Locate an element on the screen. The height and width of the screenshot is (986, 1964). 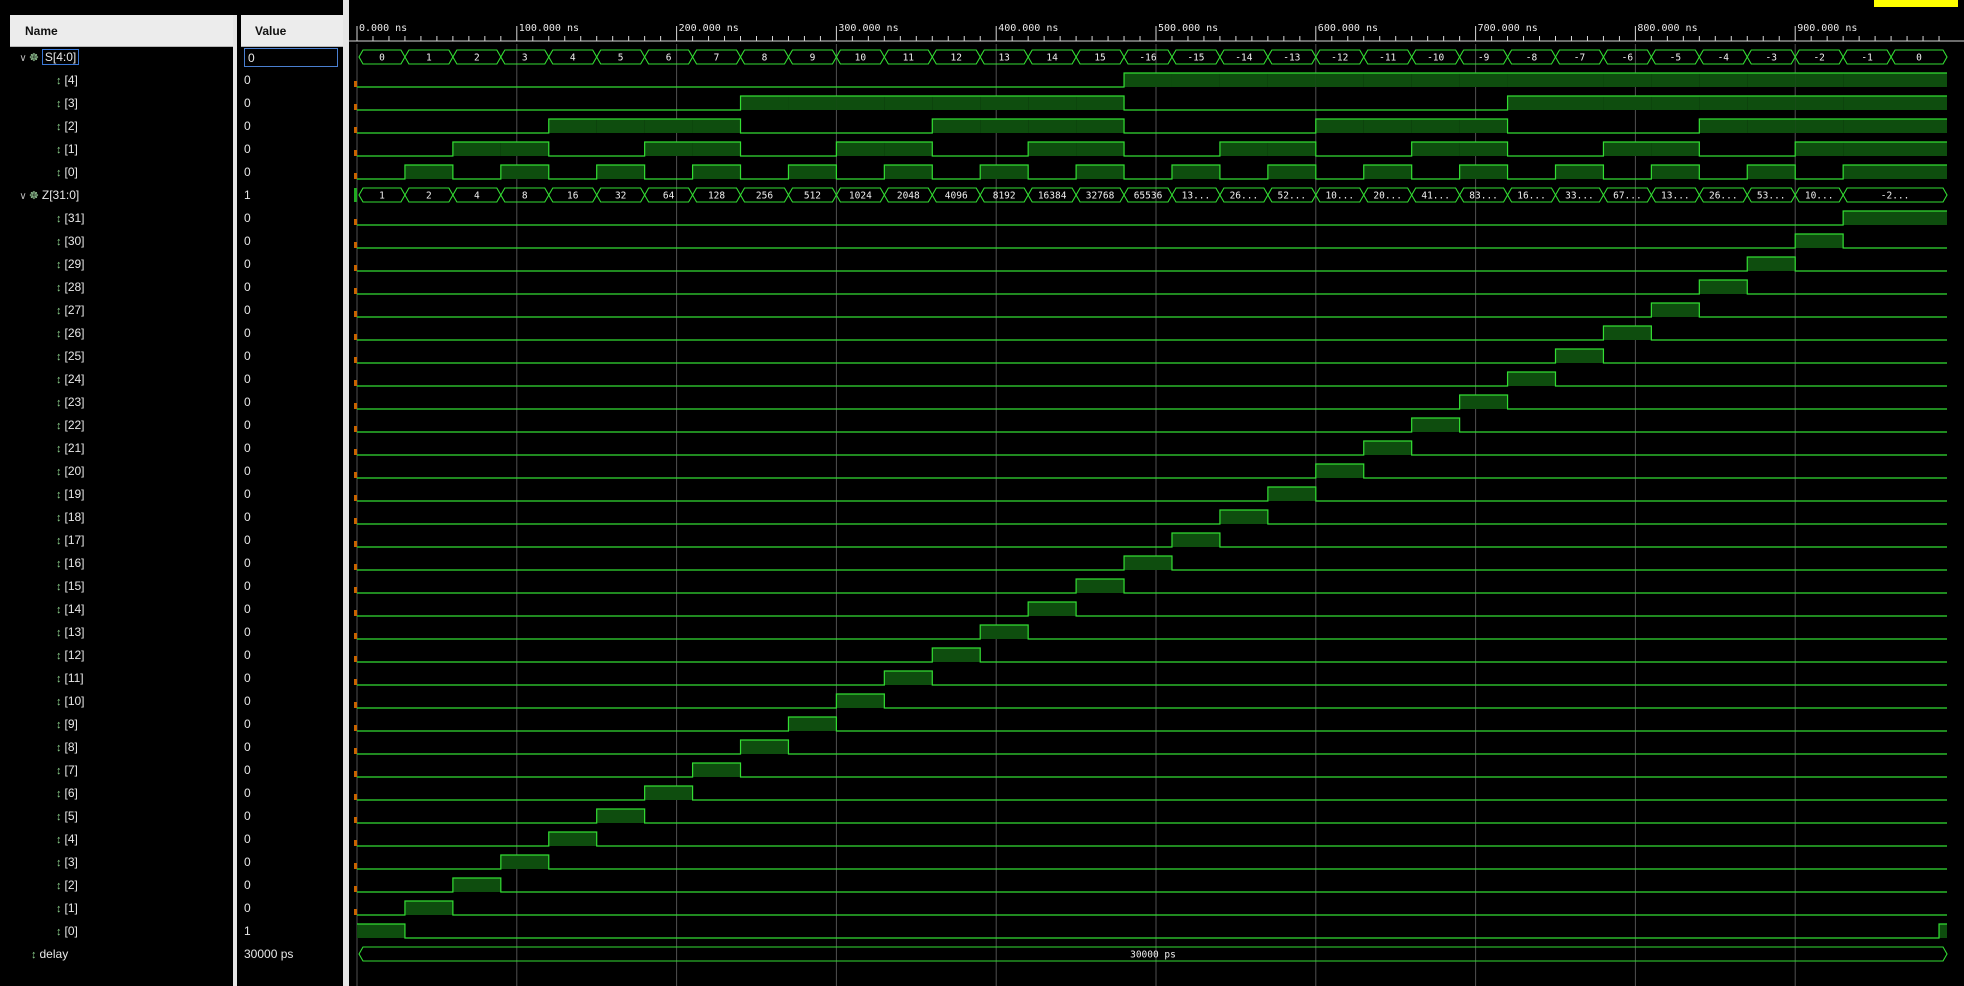
bus-value-label: 32768 is located at coordinates (1100, 196).